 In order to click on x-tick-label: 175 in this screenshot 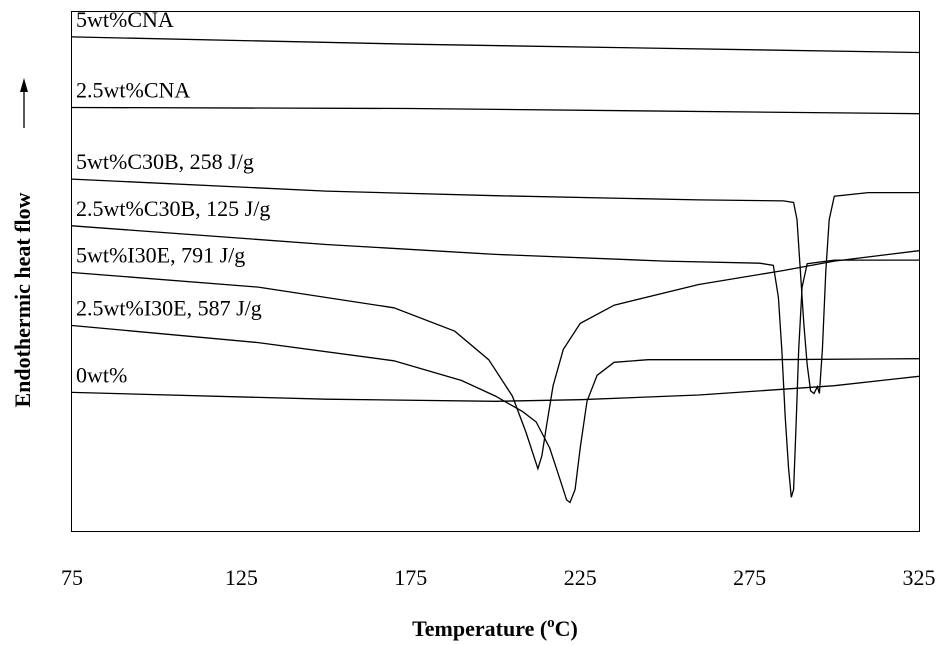, I will do `click(410, 577)`.